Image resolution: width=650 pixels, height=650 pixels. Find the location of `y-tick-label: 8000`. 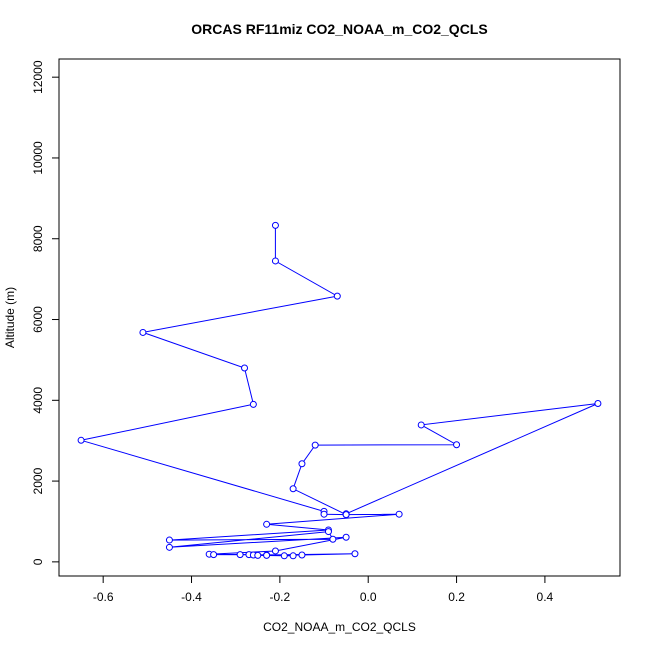

y-tick-label: 8000 is located at coordinates (38, 238).